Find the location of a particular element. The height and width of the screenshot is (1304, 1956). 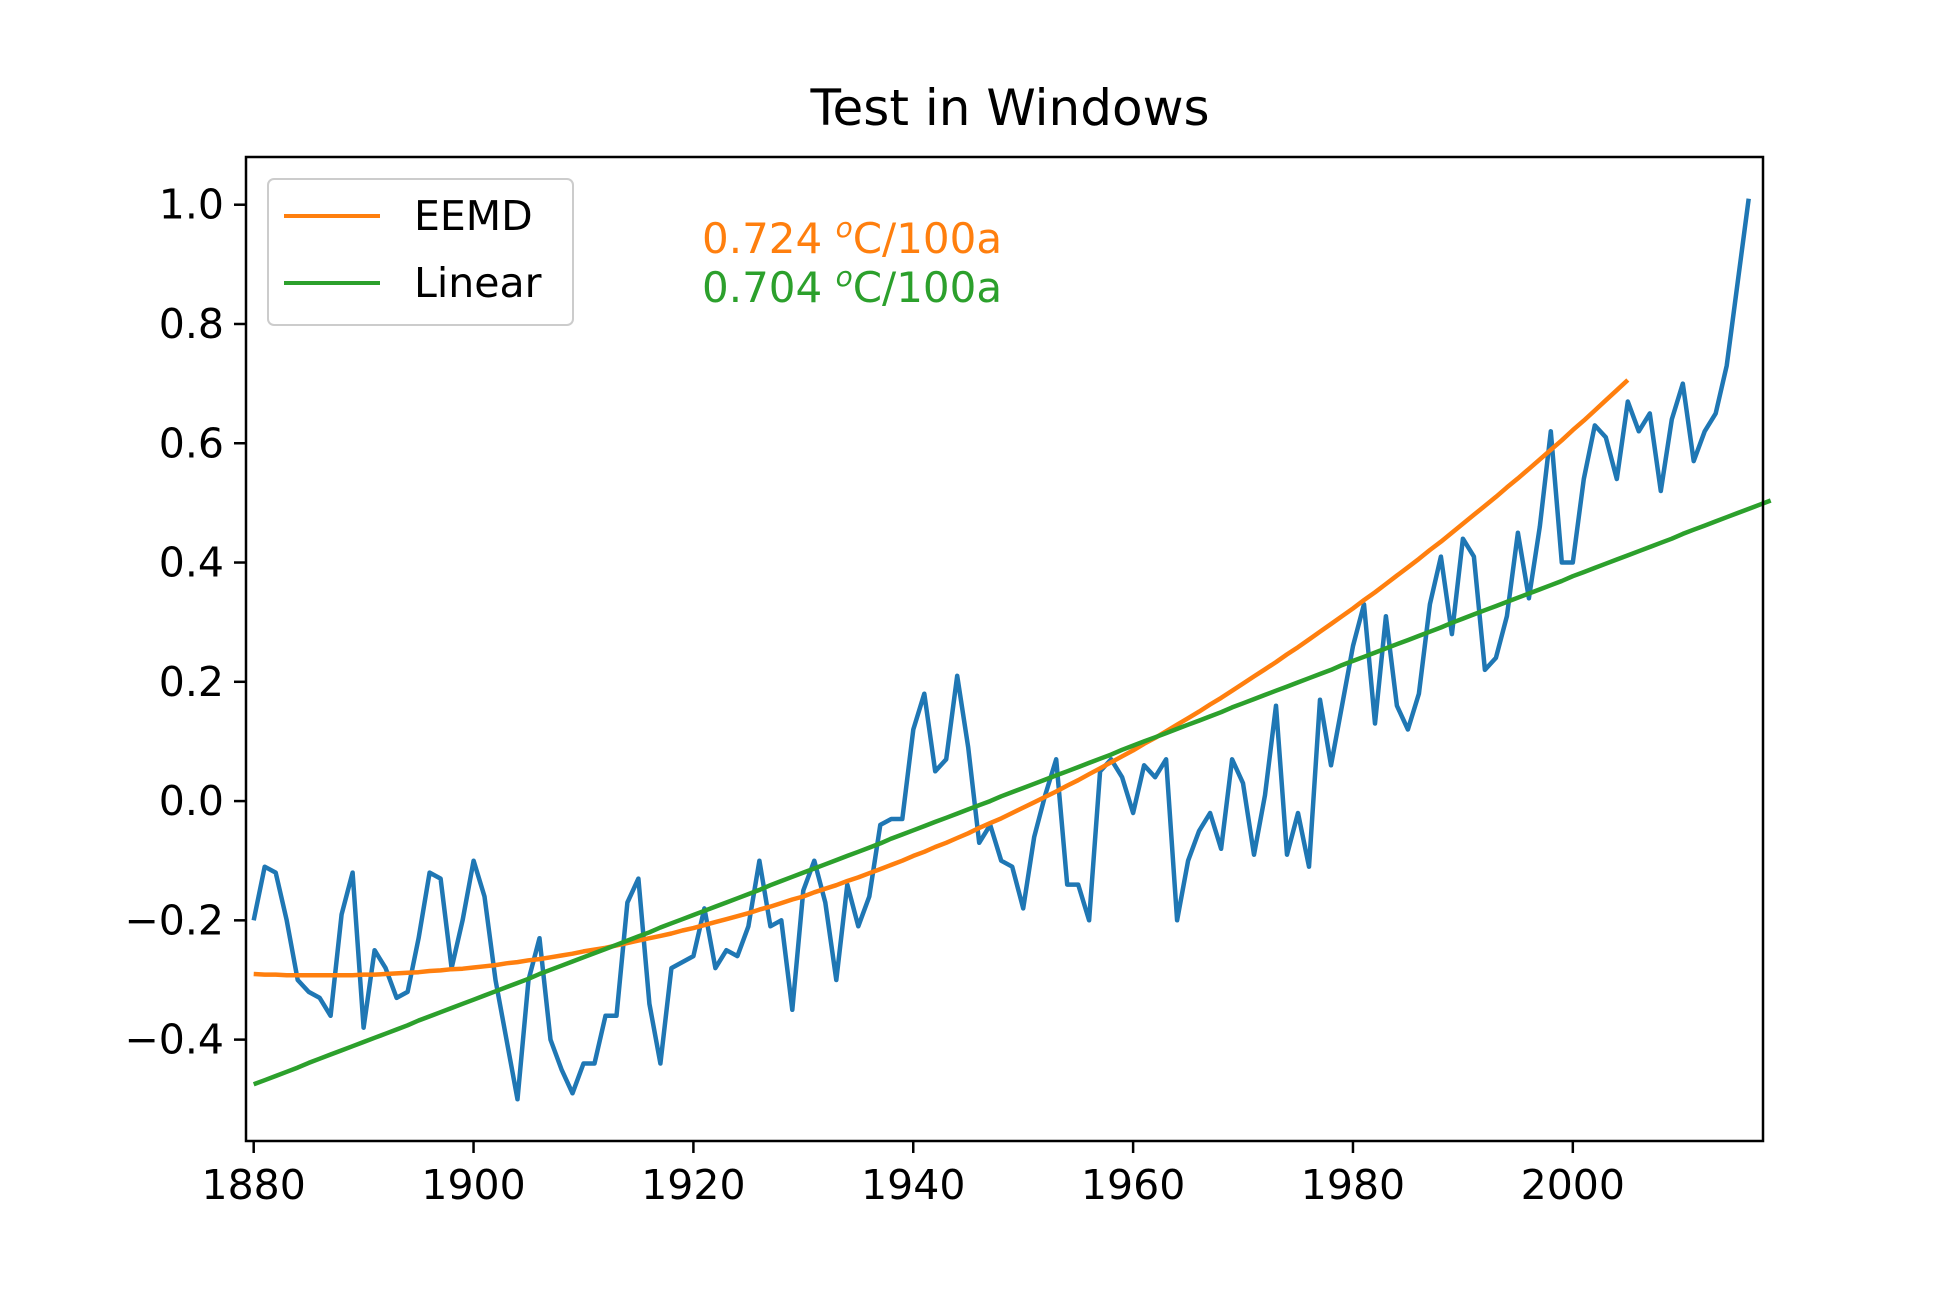

linear-trend-value: 0.704 is located at coordinates (769, 287).